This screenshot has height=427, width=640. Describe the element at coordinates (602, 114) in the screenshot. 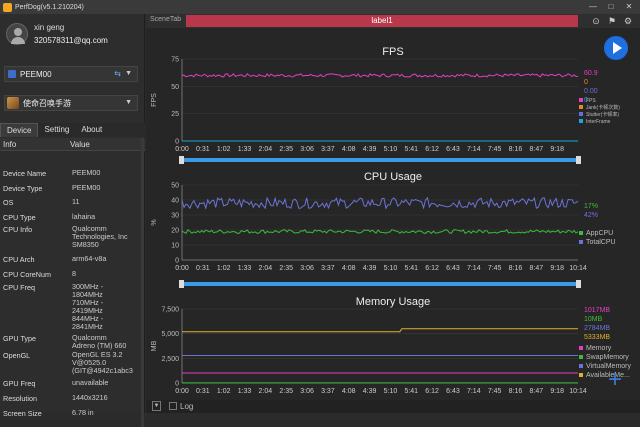

I see `legend-label: Stutter(卡顿率)` at that location.